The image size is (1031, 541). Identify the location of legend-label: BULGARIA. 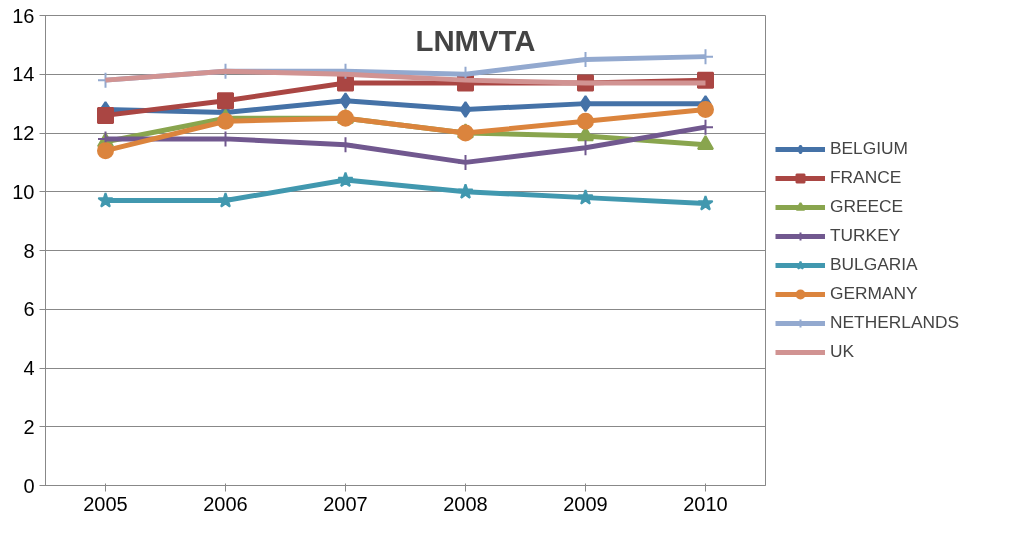
(874, 264).